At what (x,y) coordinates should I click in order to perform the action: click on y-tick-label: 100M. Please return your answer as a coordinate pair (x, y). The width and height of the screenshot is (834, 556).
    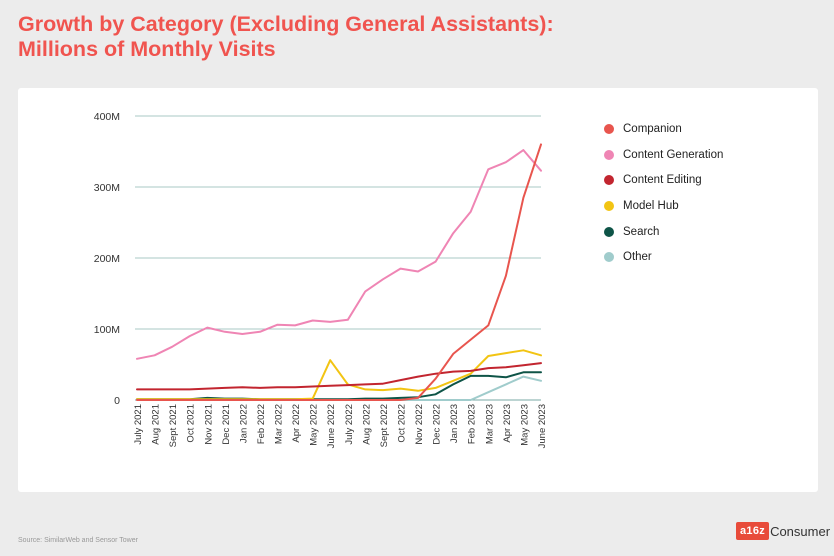
    Looking at the image, I should click on (107, 330).